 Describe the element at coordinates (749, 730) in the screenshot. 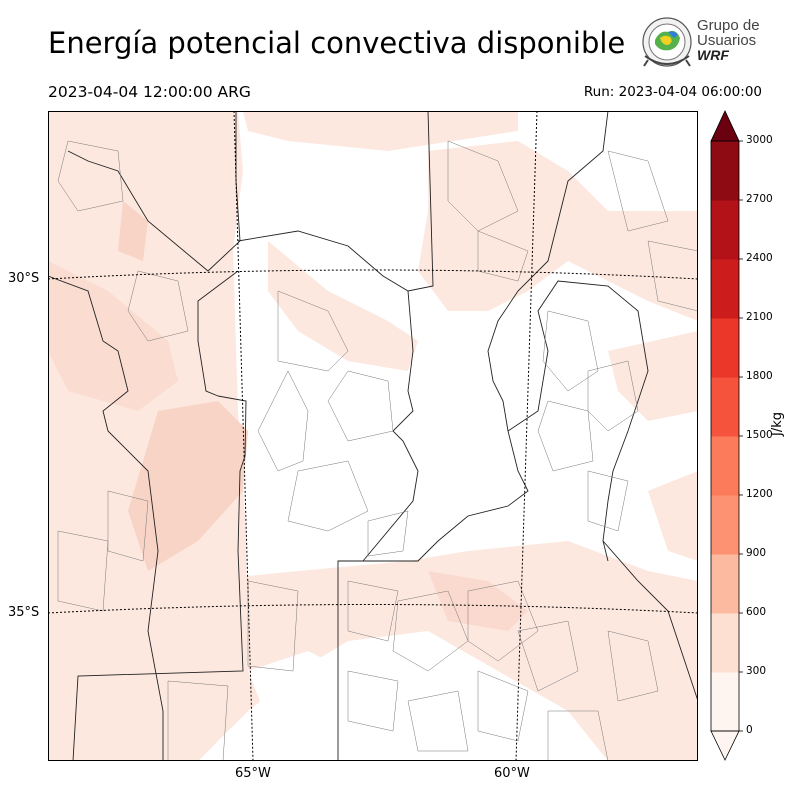

I see `colorbar-tick-label: 0` at that location.